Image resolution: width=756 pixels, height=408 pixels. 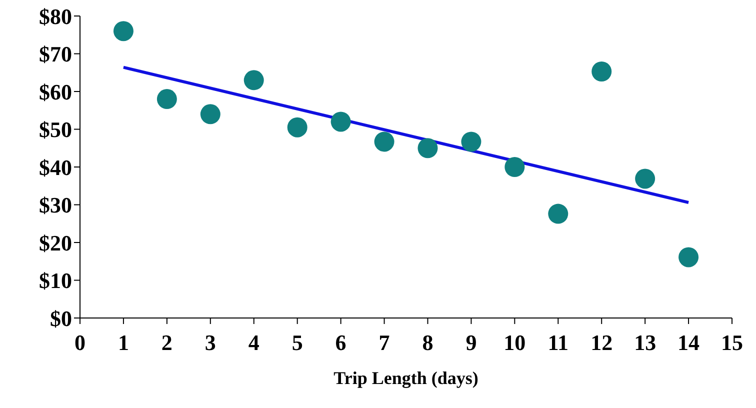 What do you see at coordinates (80, 342) in the screenshot?
I see `x-tick-label: 0` at bounding box center [80, 342].